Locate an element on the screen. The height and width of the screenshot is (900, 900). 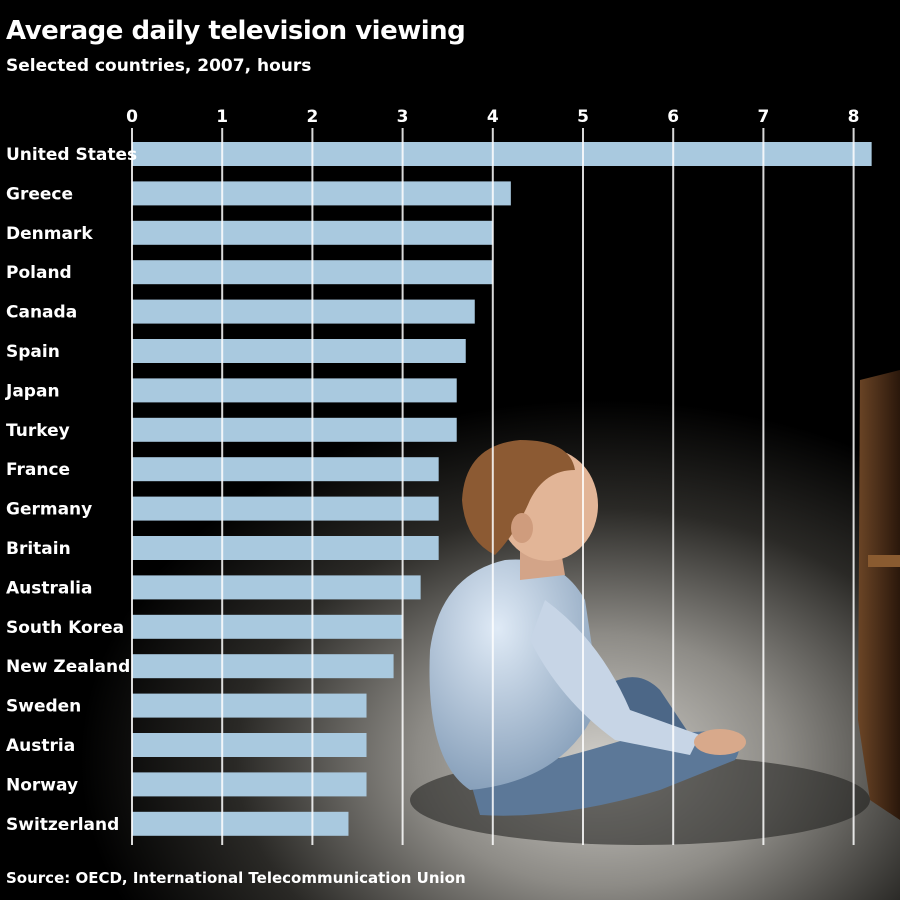
category-label: Britain is located at coordinates (38, 549).